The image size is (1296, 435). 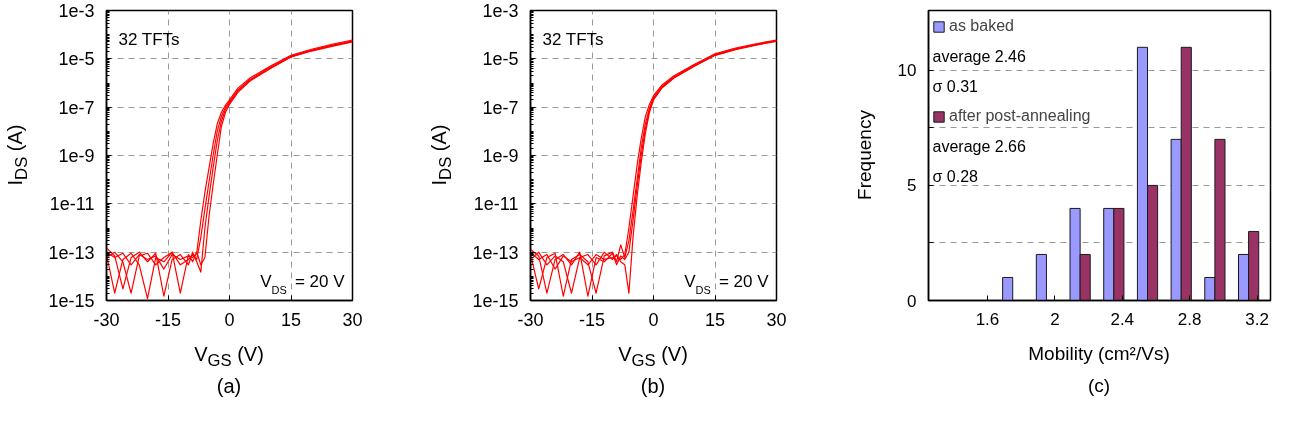 I want to click on annotation: σ 0.28, so click(x=955, y=176).